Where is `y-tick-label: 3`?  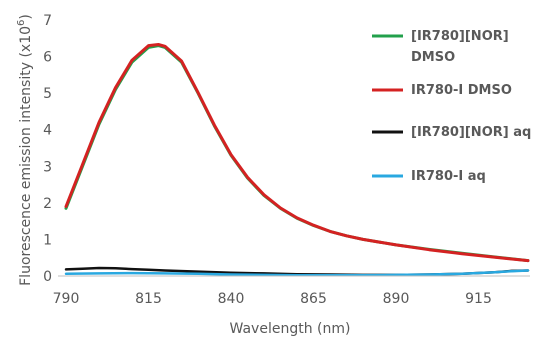
y-tick-label: 3 is located at coordinates (47, 167).